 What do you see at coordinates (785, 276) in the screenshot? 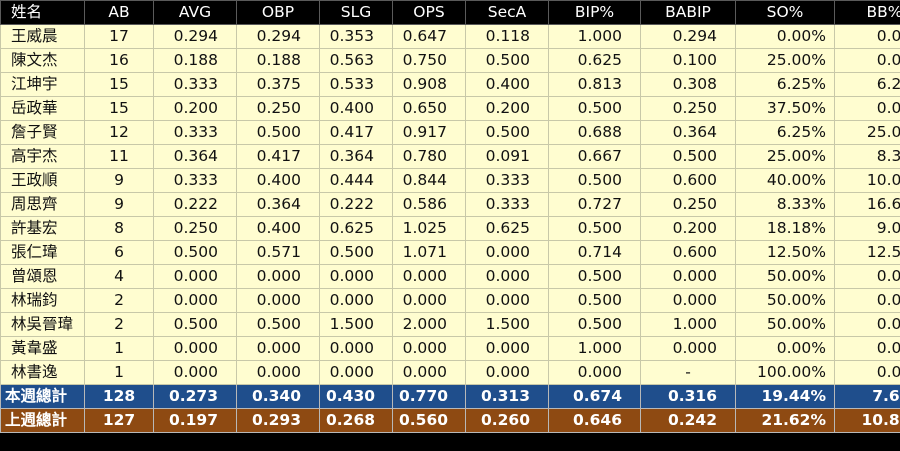
I see `cell-so: 50.00%` at bounding box center [785, 276].